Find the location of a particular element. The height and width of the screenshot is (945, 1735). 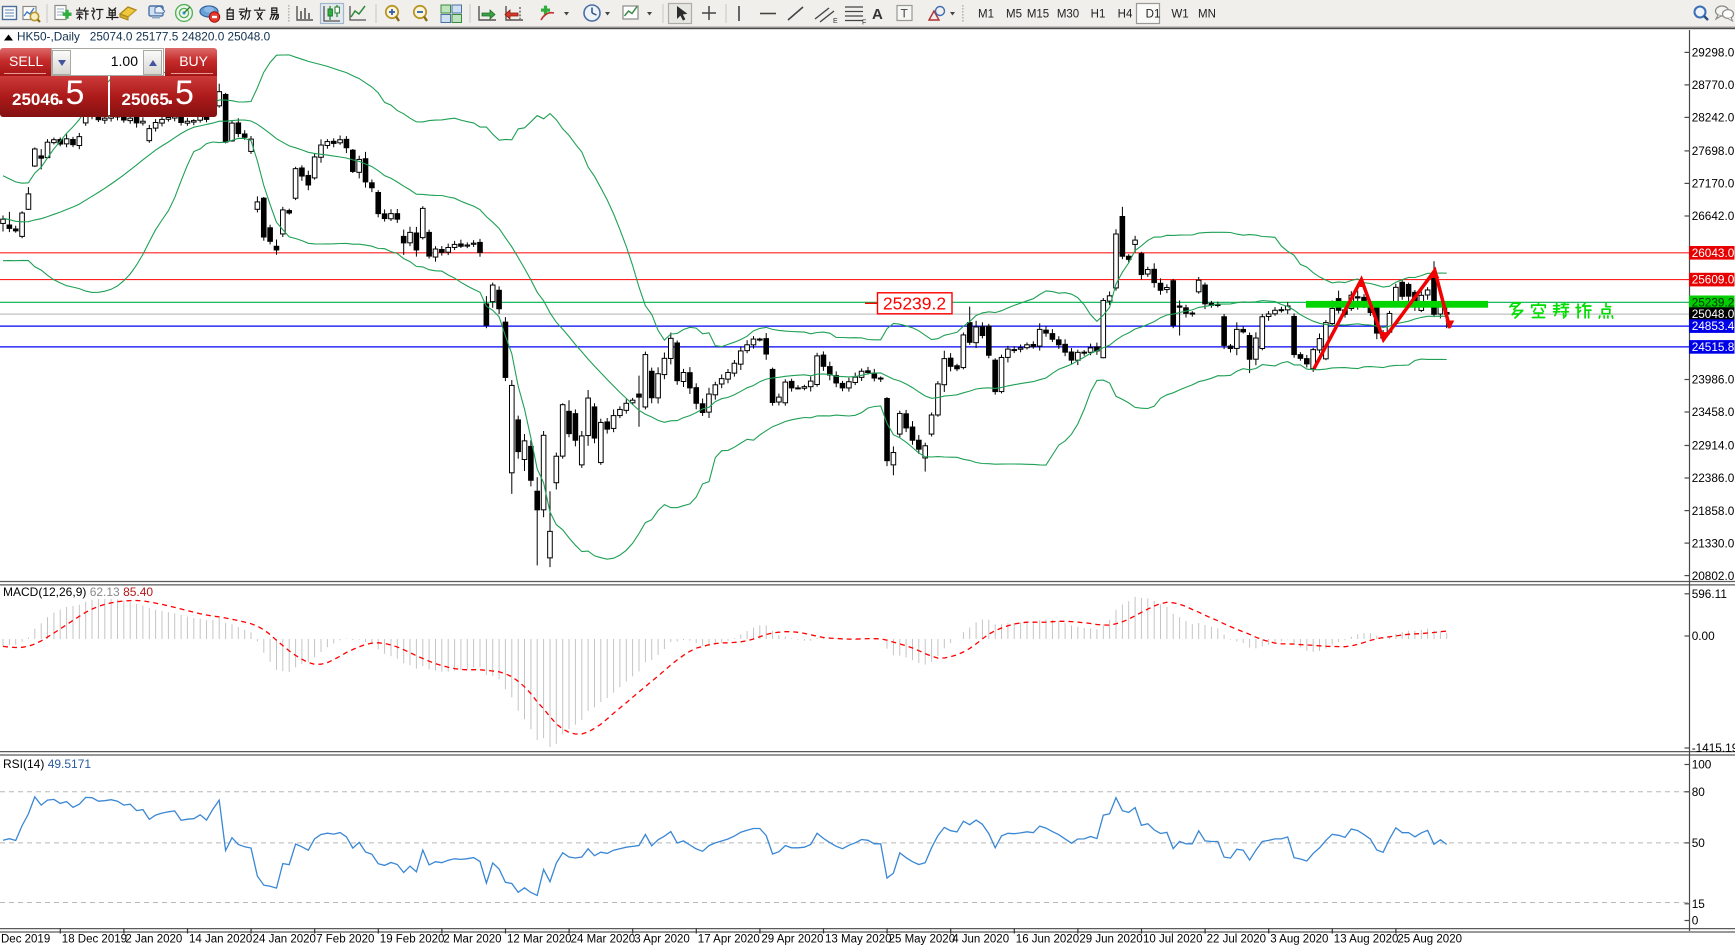

svg-text: 25048.0 is located at coordinates (1713, 314).